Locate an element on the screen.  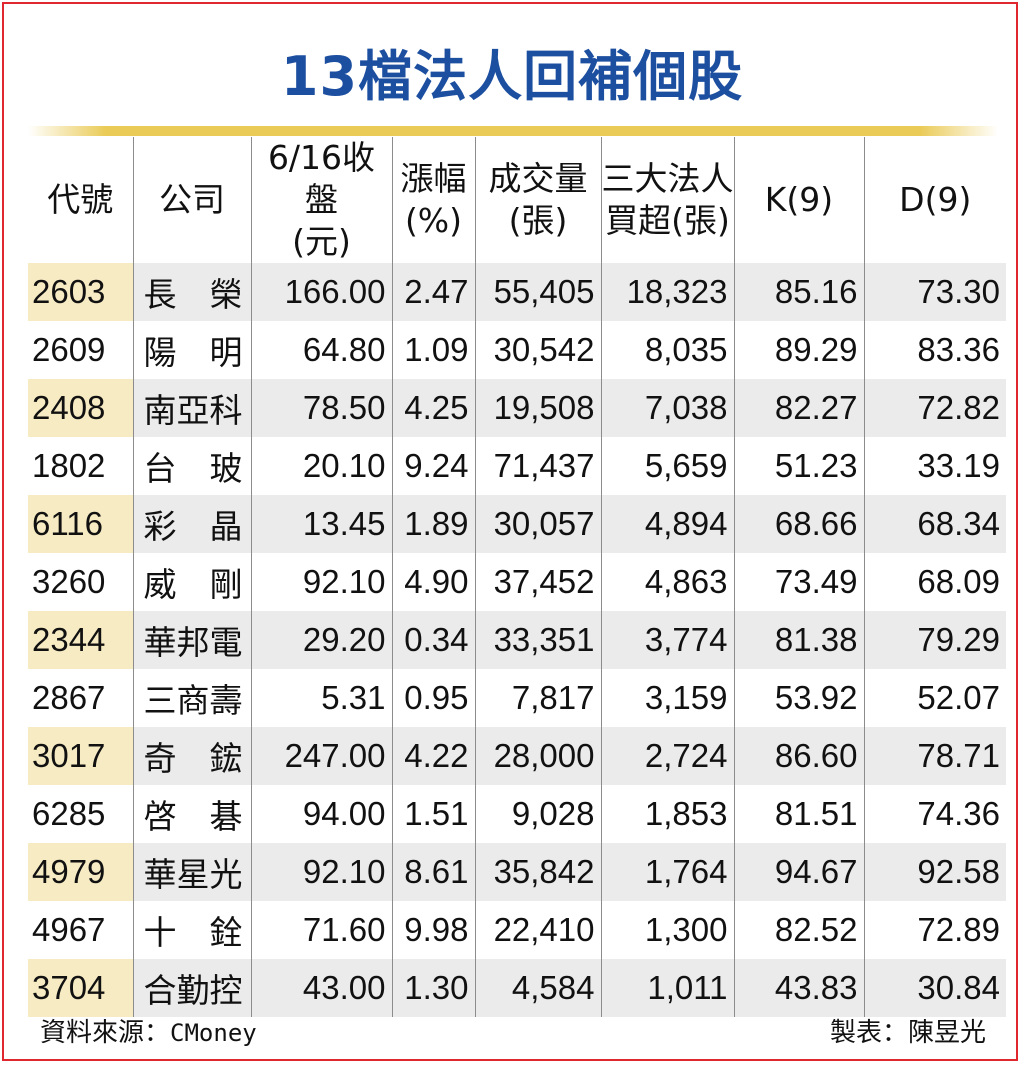
cell-volume: 30,542 is located at coordinates (538, 350).